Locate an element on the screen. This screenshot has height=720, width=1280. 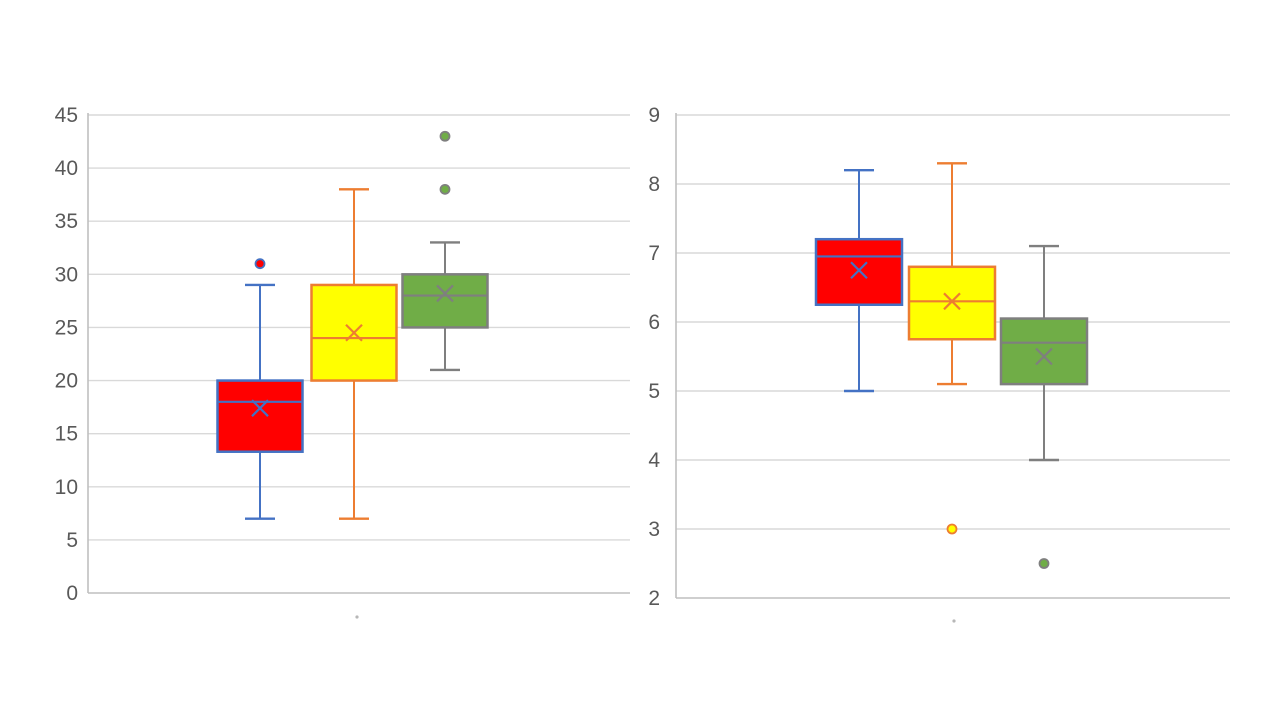
y-tick-label: 6 is located at coordinates (654, 322).